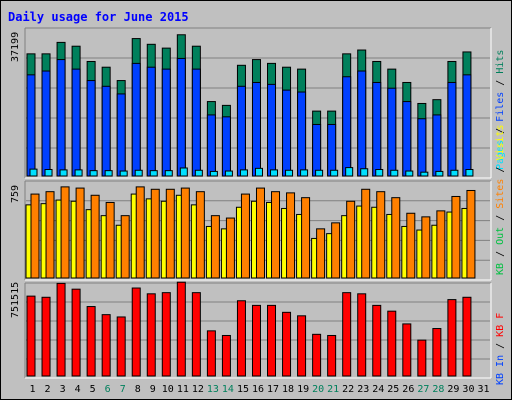  Describe the element at coordinates (378, 389) in the screenshot. I see `day-label: 24` at that location.